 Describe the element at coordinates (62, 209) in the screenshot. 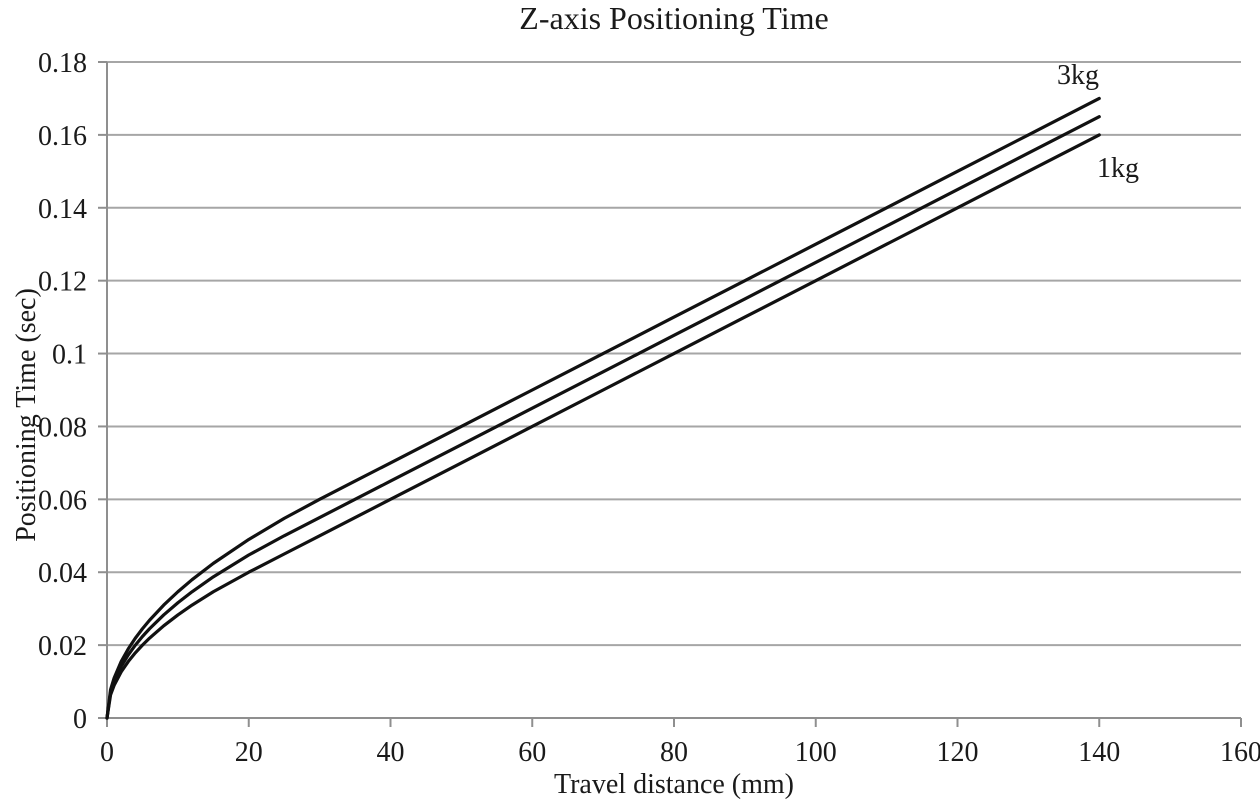

I see `y-tick-label: 0.14` at that location.